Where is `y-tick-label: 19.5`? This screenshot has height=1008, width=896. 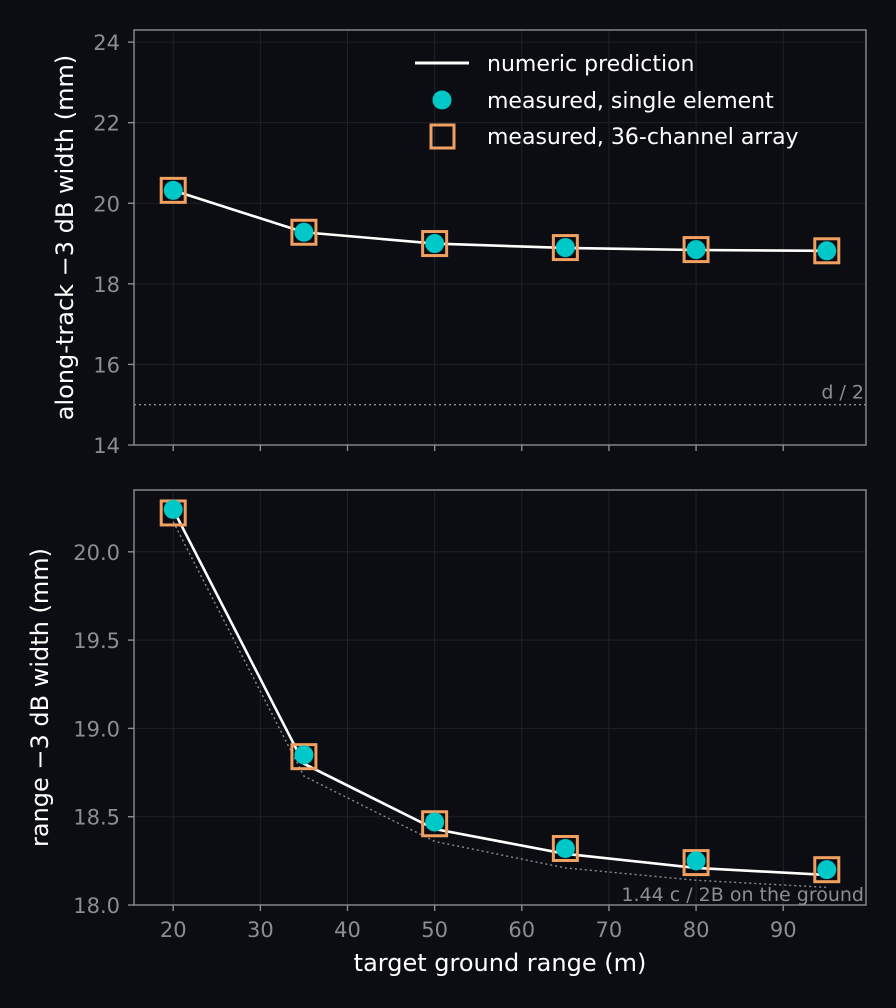
y-tick-label: 19.5 is located at coordinates (96, 641).